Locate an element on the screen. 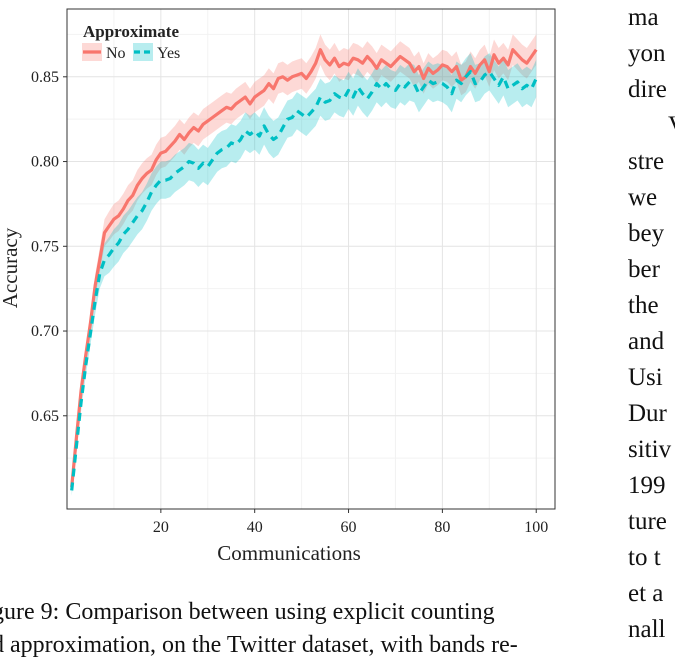 This screenshot has height=670, width=675. y-axis-ticks: 0.65 0.70 0.75 0.80 0.85 is located at coordinates (49, 247).